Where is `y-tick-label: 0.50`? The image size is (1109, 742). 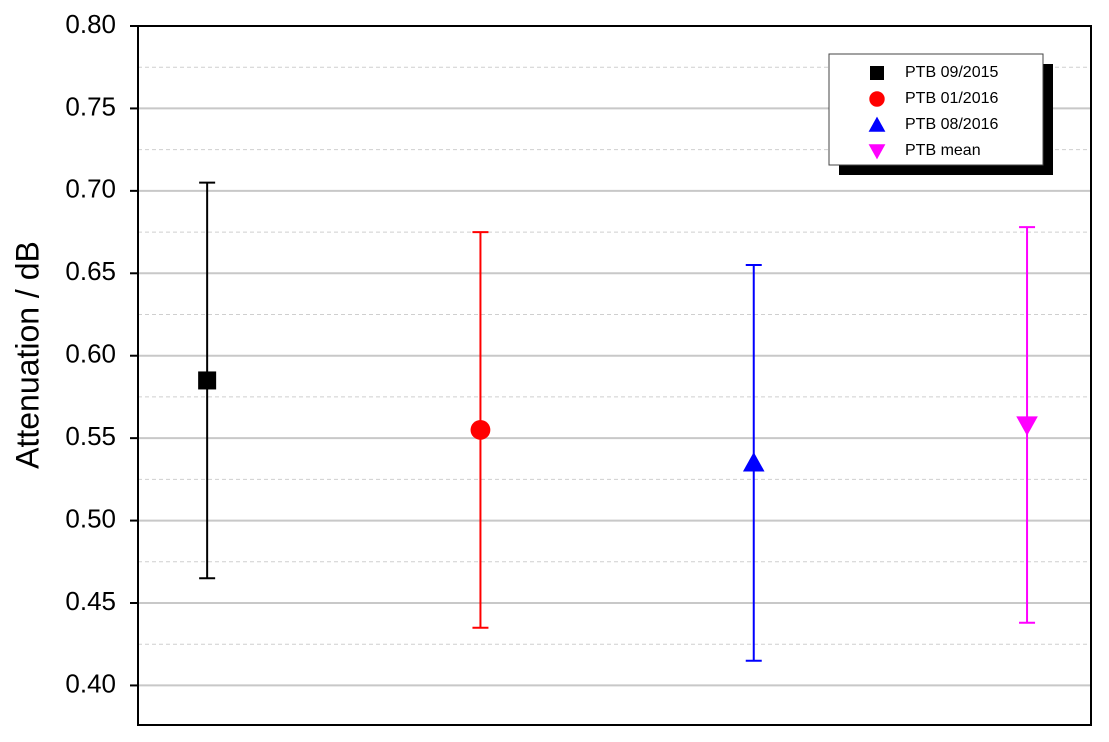
y-tick-label: 0.50 is located at coordinates (90, 518).